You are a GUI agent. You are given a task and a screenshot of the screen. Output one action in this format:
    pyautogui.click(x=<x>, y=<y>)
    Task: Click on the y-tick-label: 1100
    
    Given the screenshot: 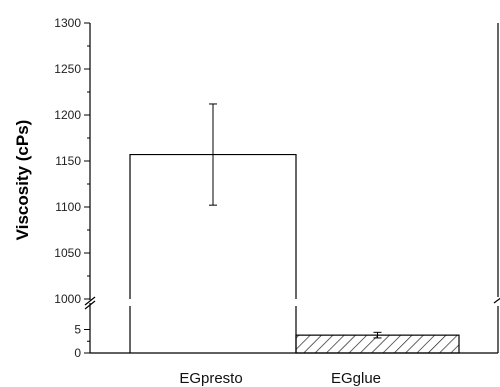 What is the action you would take?
    pyautogui.click(x=68, y=207)
    